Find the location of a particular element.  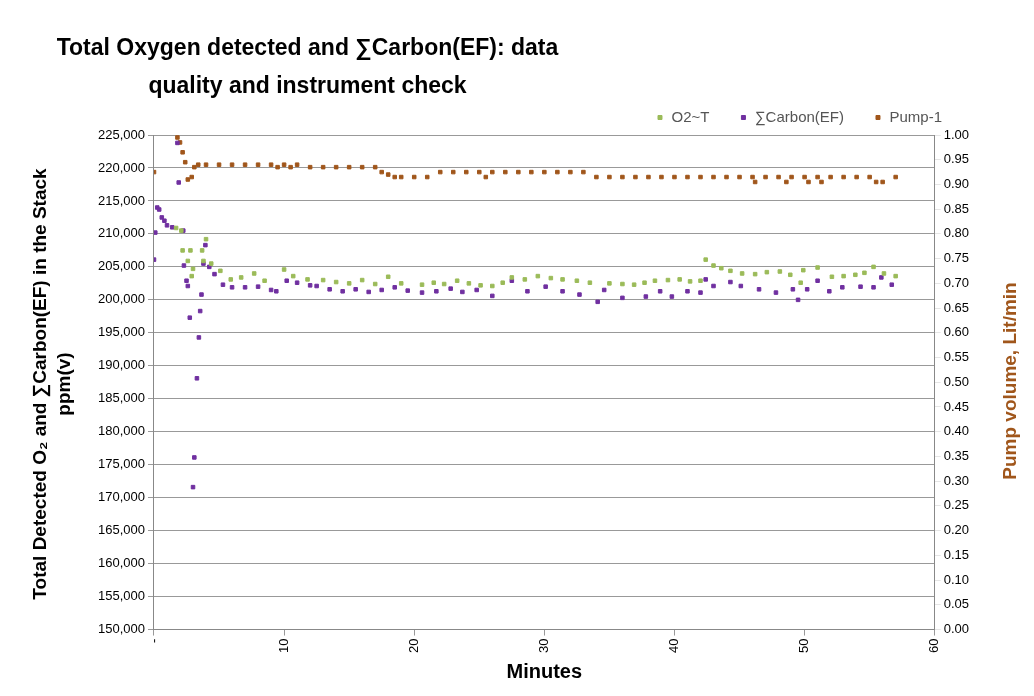

legend-label: O2~T is located at coordinates (690, 116).